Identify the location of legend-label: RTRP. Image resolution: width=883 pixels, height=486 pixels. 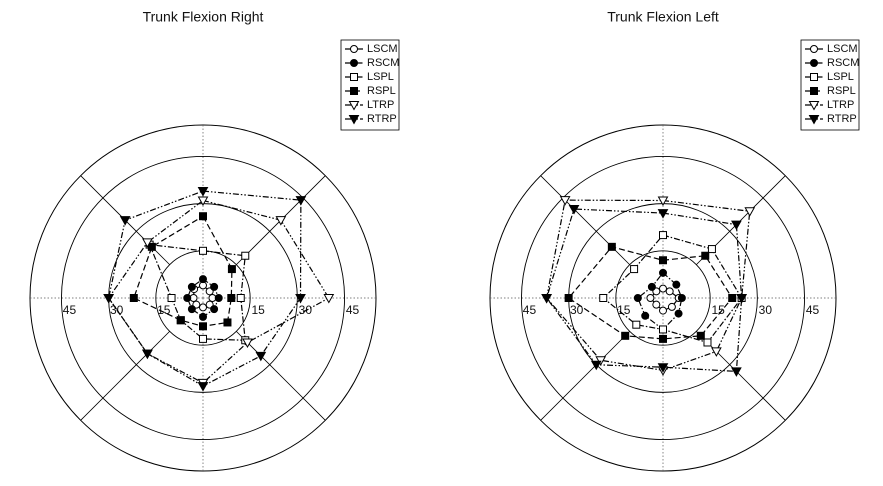
(382, 119).